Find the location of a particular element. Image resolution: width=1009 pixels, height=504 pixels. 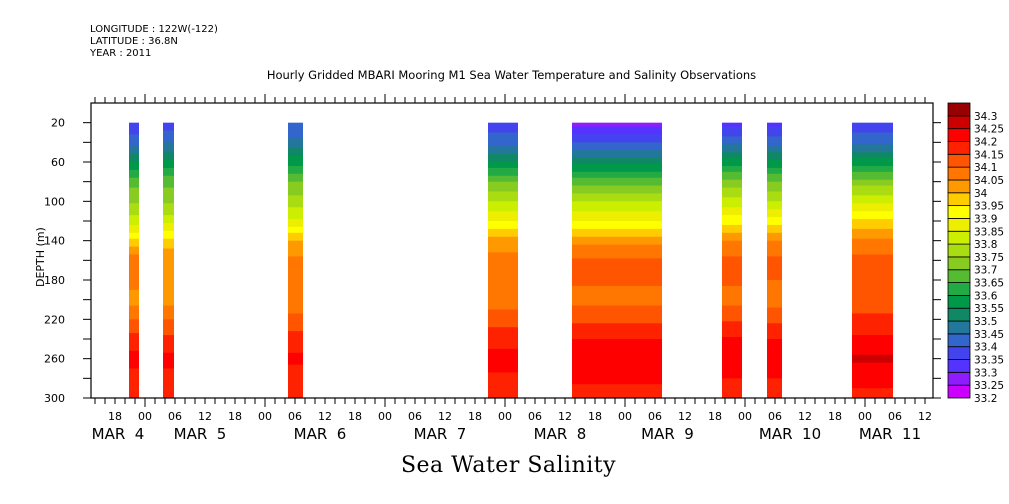

y-tick-label: 140 is located at coordinates (54, 241).